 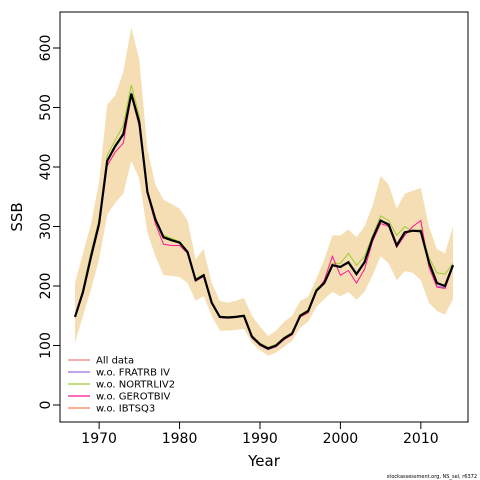 What do you see at coordinates (133, 397) in the screenshot?
I see `legend-label: w.o. GEROTBIV` at bounding box center [133, 397].